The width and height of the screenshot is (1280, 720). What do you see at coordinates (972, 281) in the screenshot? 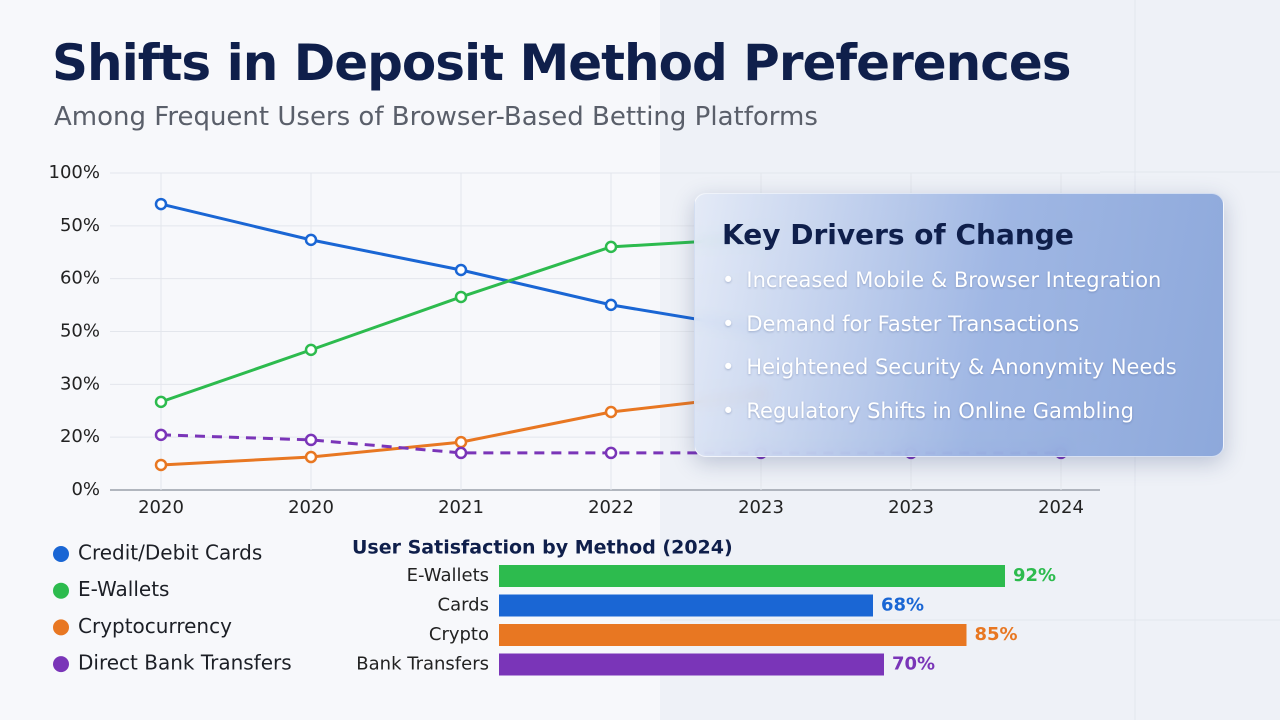
I see `panel-item: Increased Mobile & Browser Integration` at bounding box center [972, 281].